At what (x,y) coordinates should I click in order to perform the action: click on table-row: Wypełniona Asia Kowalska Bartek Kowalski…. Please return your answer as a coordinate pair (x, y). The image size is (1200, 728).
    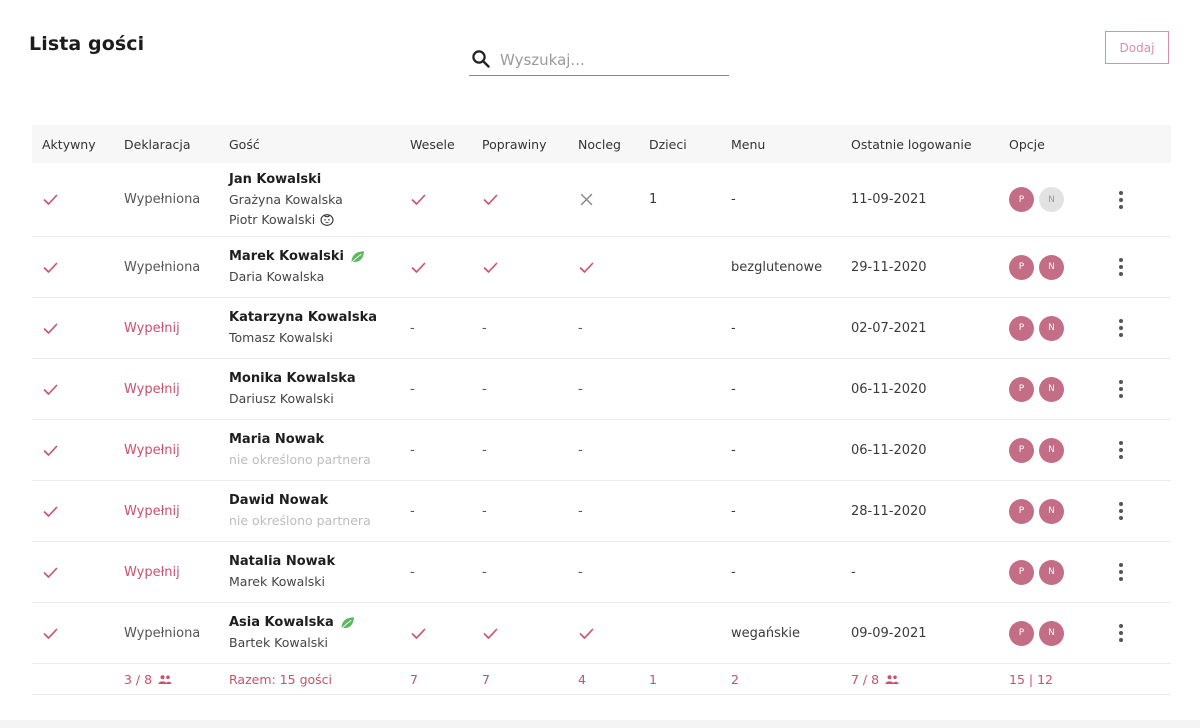
    Looking at the image, I should click on (601, 633).